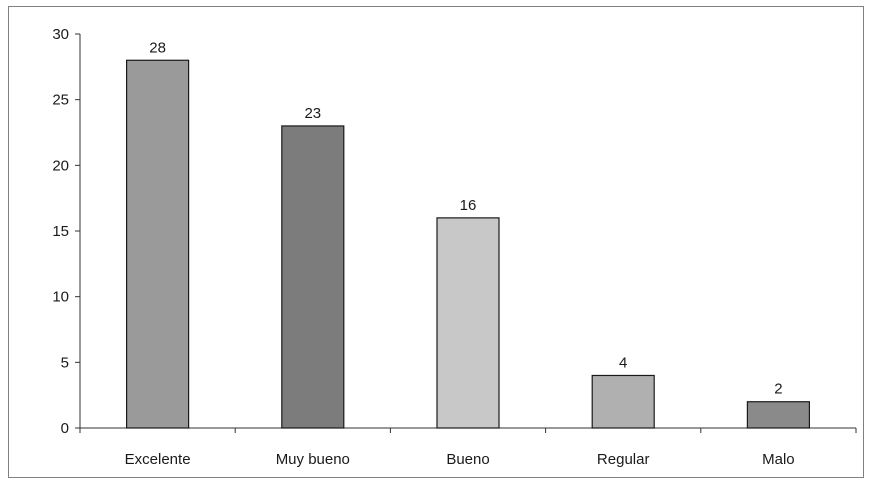 The height and width of the screenshot is (486, 872). Describe the element at coordinates (778, 389) in the screenshot. I see `data-label: 2` at that location.